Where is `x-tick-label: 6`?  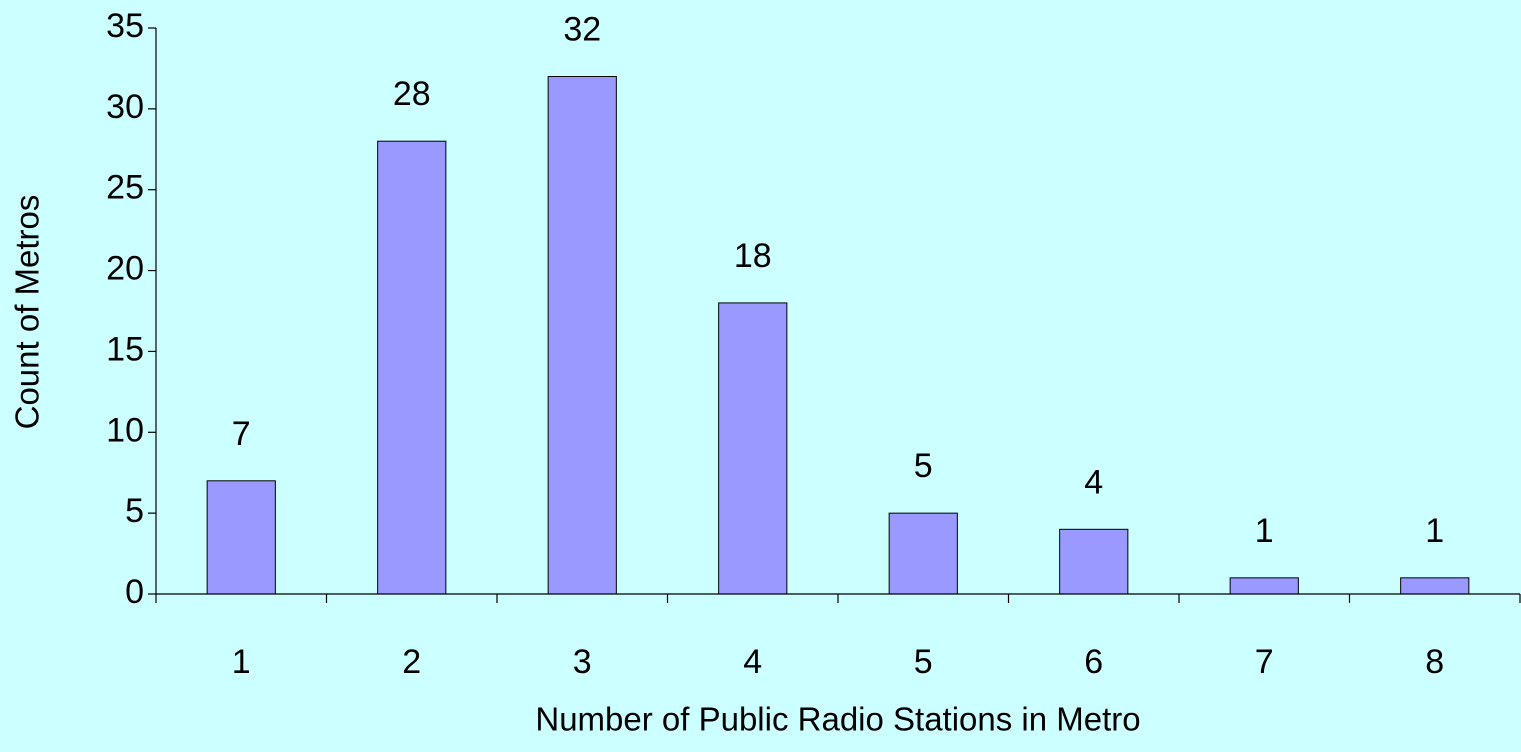 x-tick-label: 6 is located at coordinates (1093, 662).